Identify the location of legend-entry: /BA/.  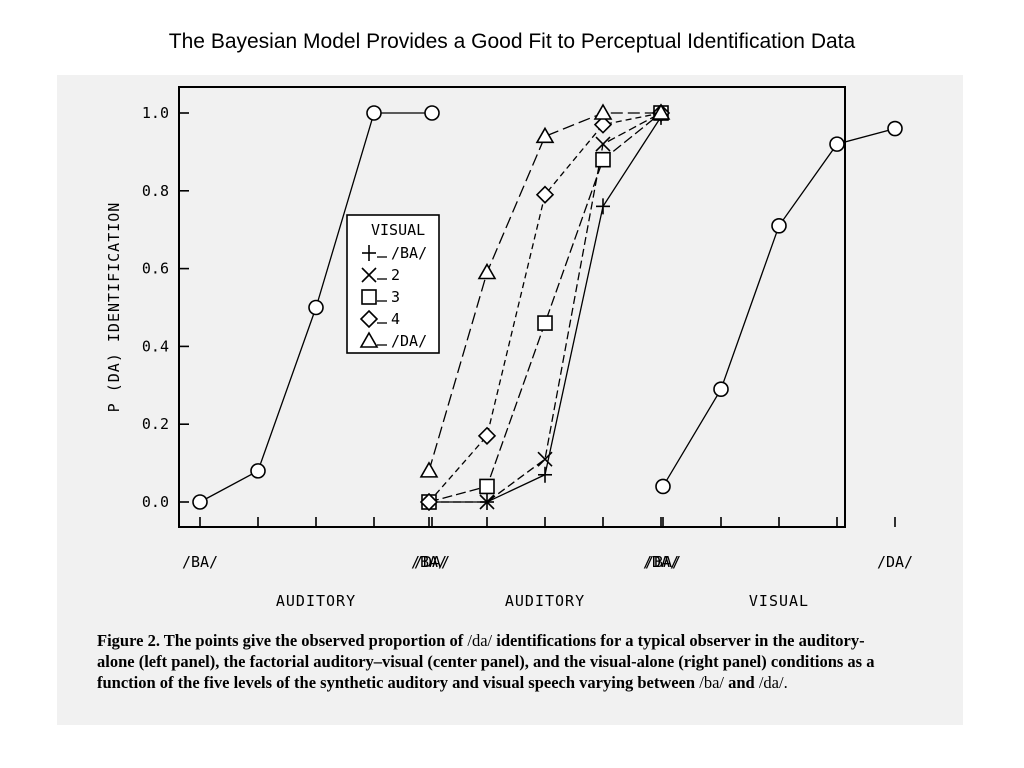
(394, 253).